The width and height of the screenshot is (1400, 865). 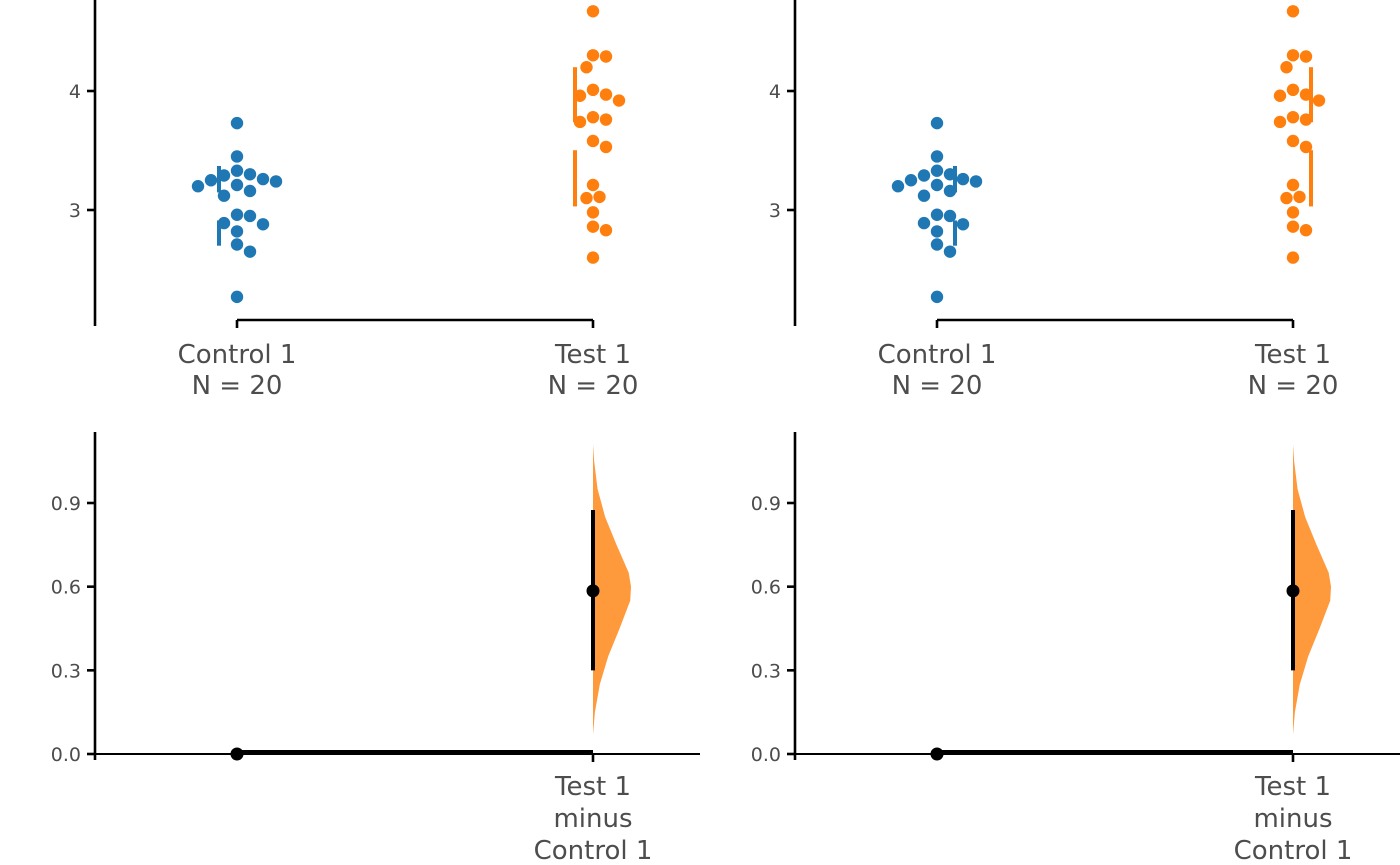 What do you see at coordinates (1312, 589) in the screenshot?
I see `bootstrap-distribution` at bounding box center [1312, 589].